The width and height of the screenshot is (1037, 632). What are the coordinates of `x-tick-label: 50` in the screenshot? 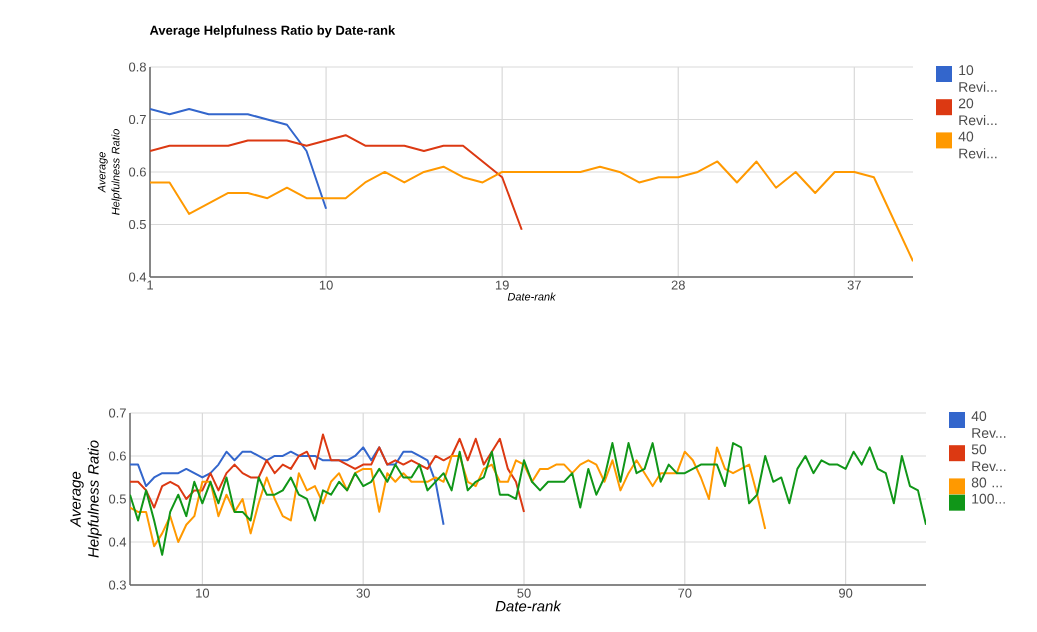 It's located at (524, 593).